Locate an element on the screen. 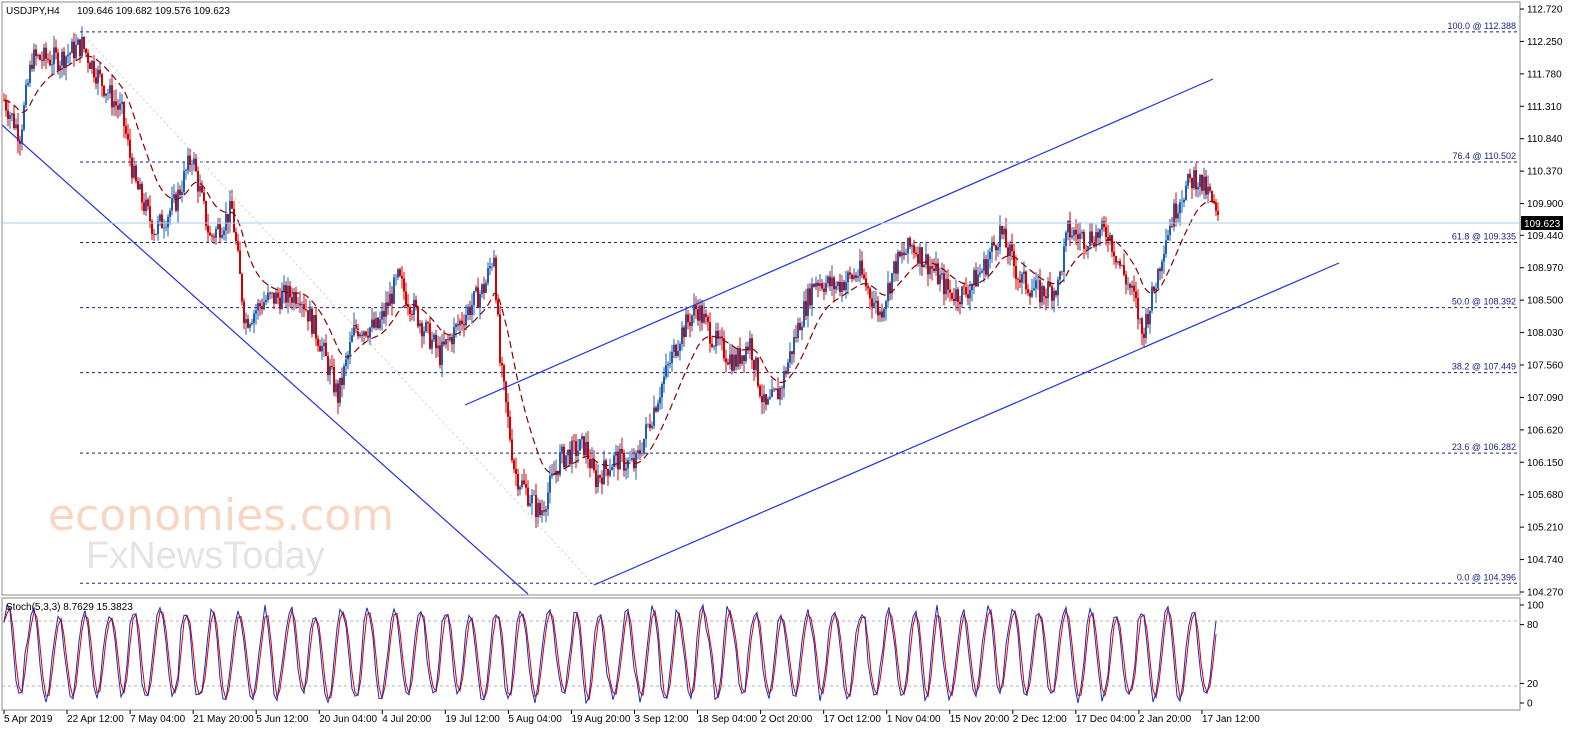 The width and height of the screenshot is (1596, 748). time-tick-label: 19 Aug 20:00 is located at coordinates (600, 719).